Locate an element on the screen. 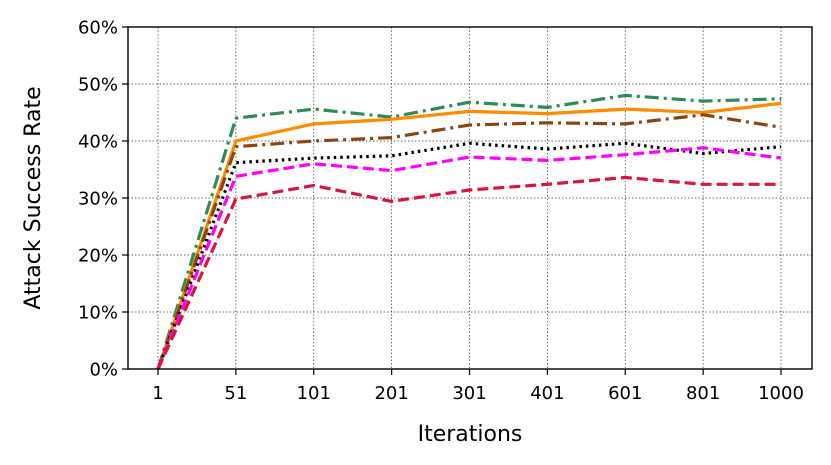 This screenshot has height=465, width=831. y-tick-label: 40% is located at coordinates (98, 142).